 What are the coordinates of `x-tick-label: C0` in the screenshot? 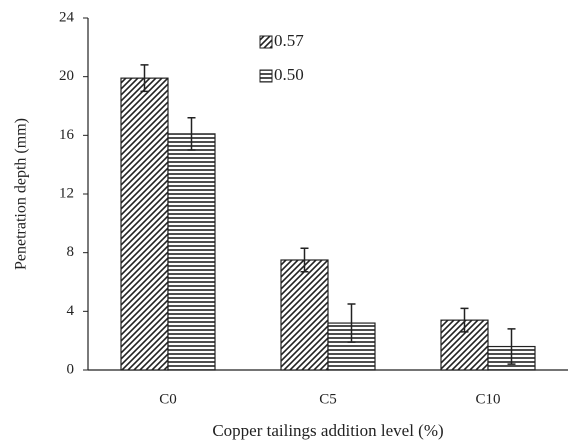 It's located at (168, 399).